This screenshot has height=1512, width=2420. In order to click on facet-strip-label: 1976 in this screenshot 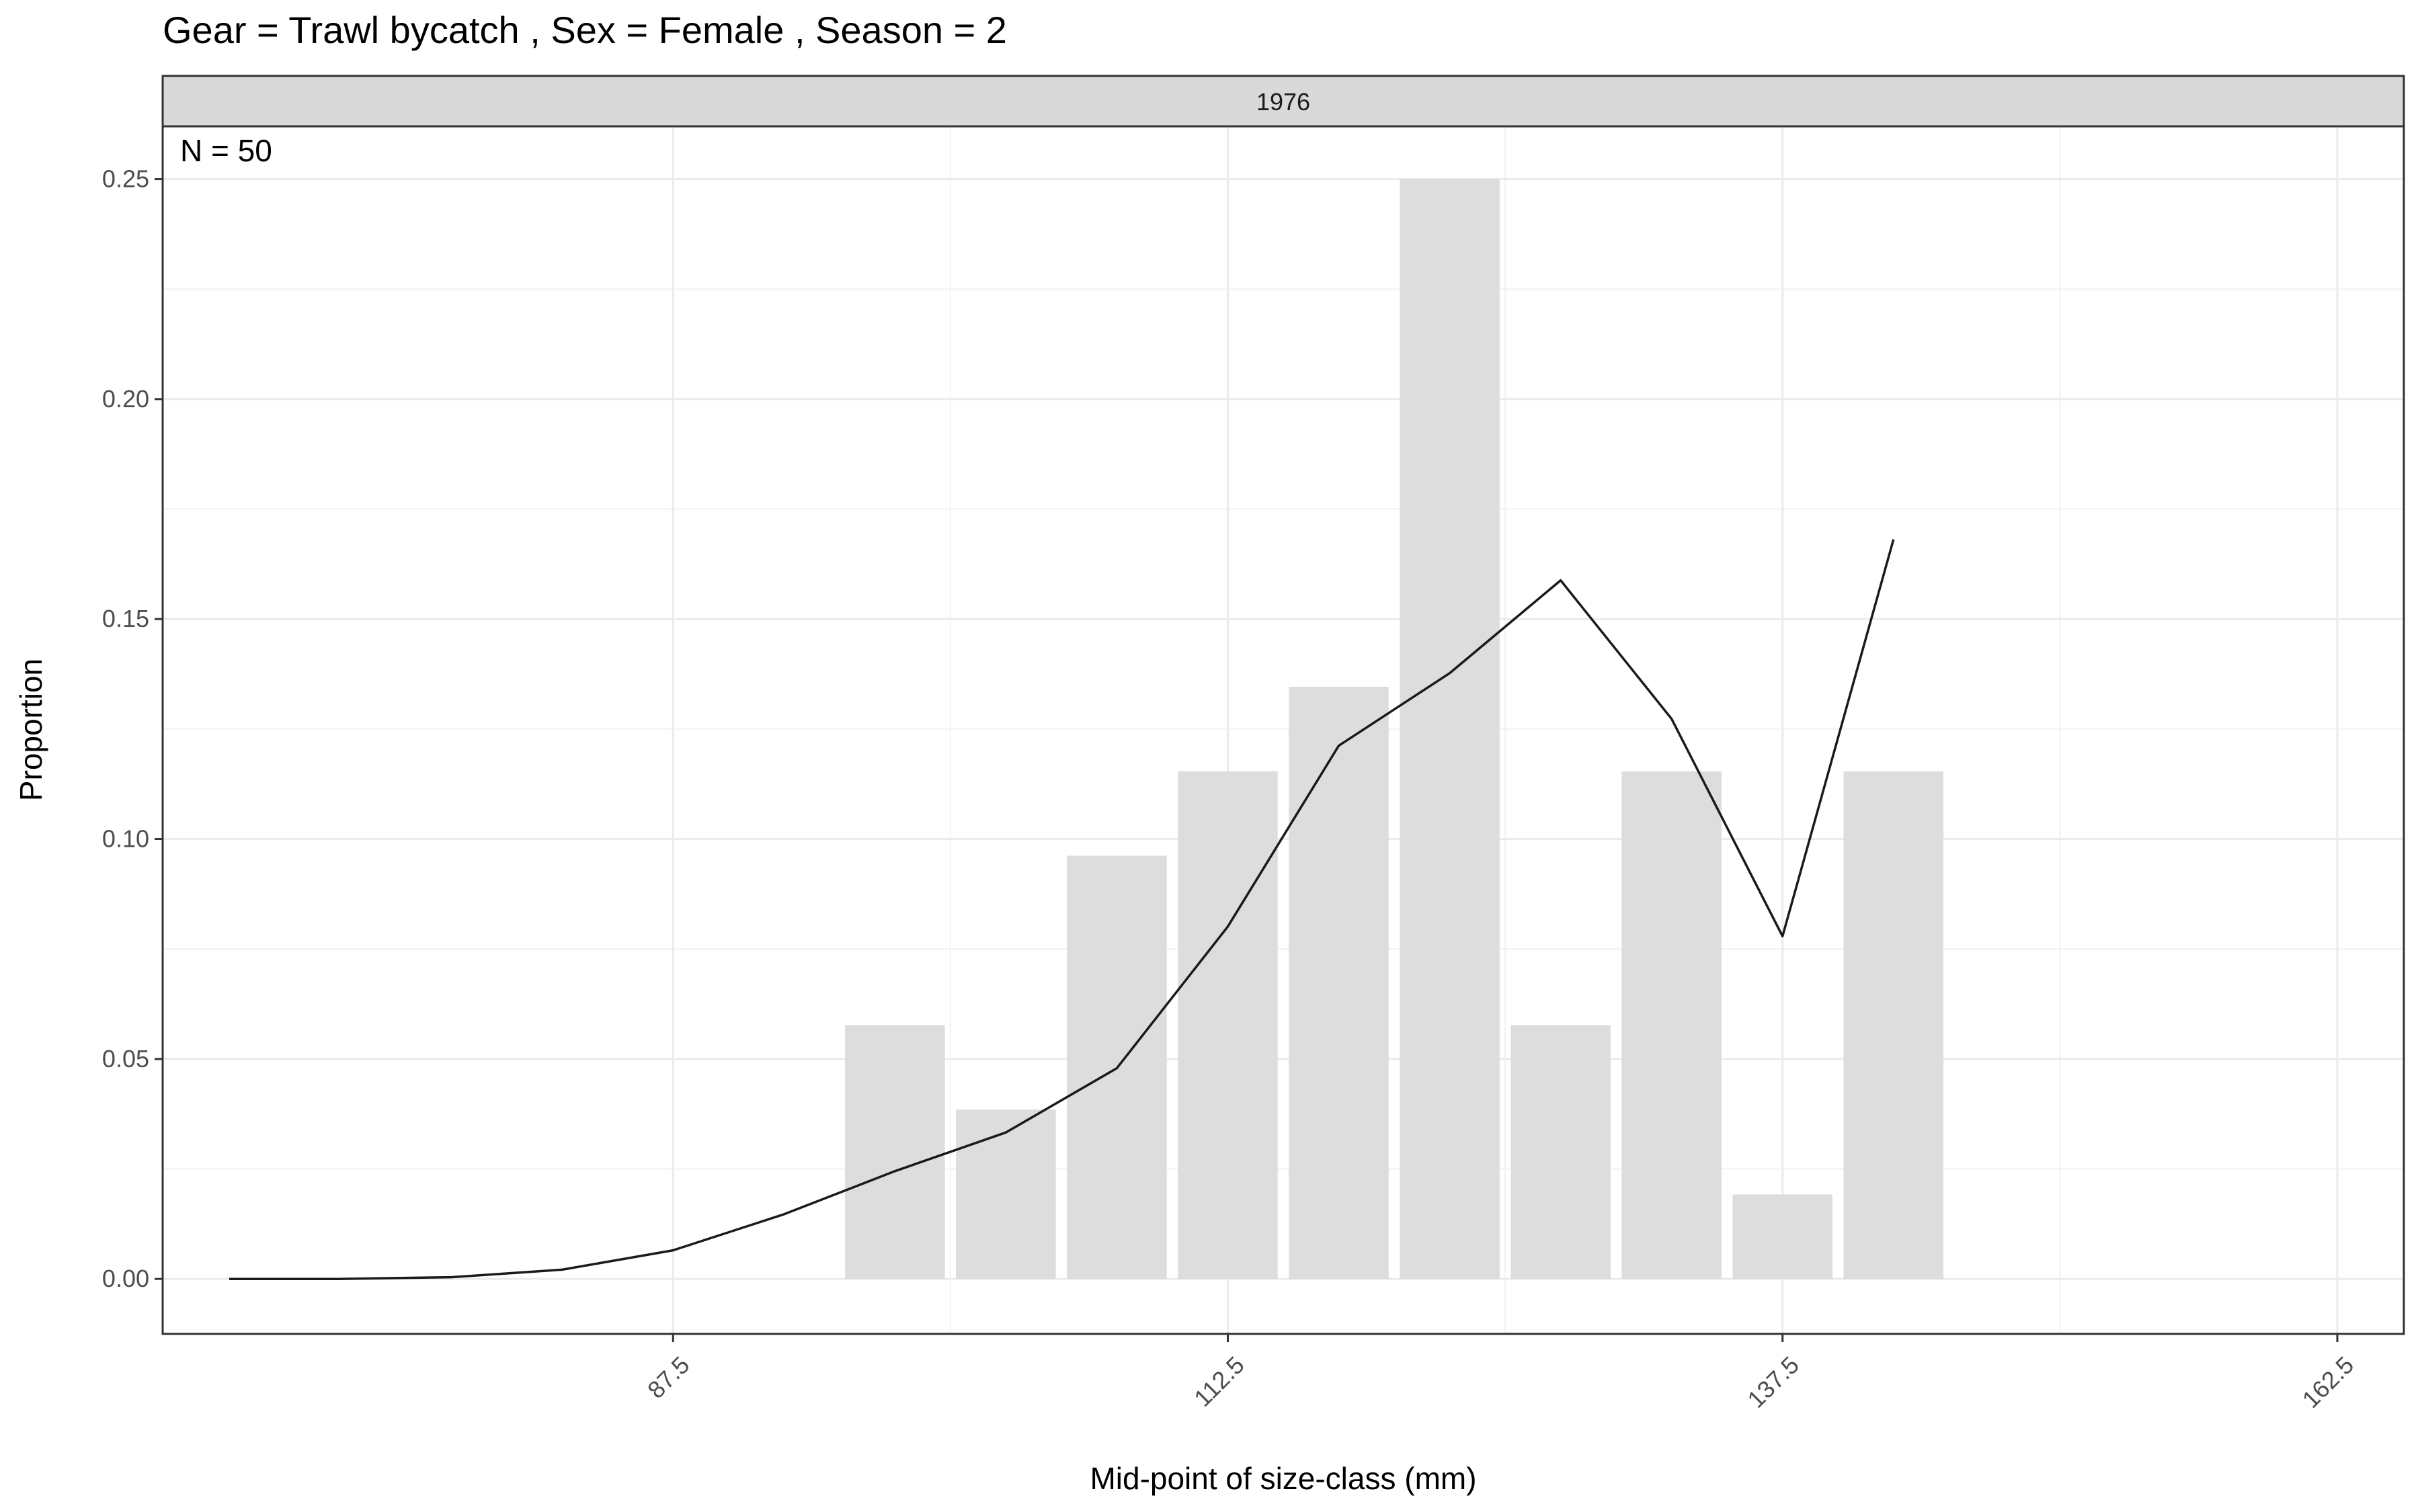, I will do `click(1283, 102)`.